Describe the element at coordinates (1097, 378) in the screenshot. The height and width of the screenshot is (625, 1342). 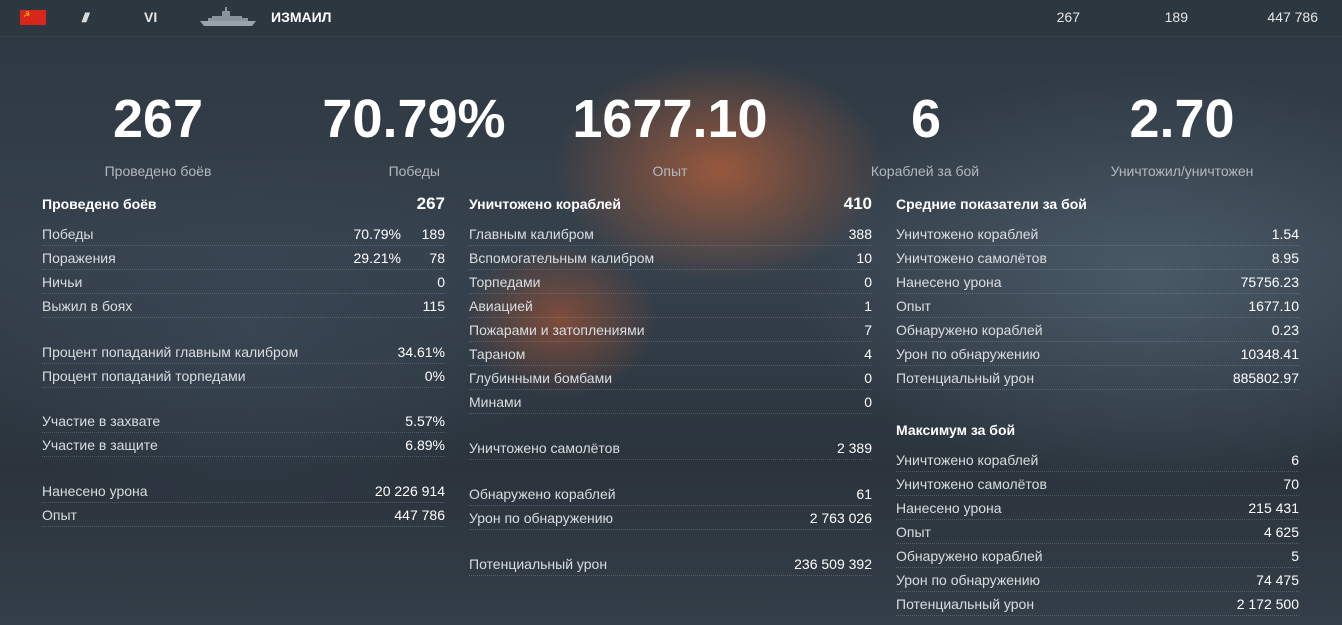
I see `avg-row-potential-damage: Потенциальный урон 885802.97` at that location.